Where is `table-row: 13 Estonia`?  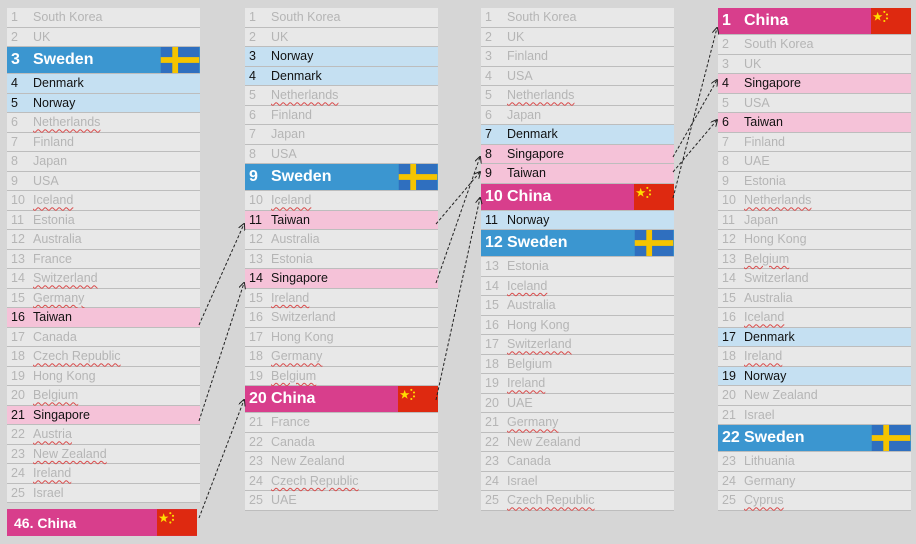
table-row: 13 Estonia is located at coordinates (577, 267).